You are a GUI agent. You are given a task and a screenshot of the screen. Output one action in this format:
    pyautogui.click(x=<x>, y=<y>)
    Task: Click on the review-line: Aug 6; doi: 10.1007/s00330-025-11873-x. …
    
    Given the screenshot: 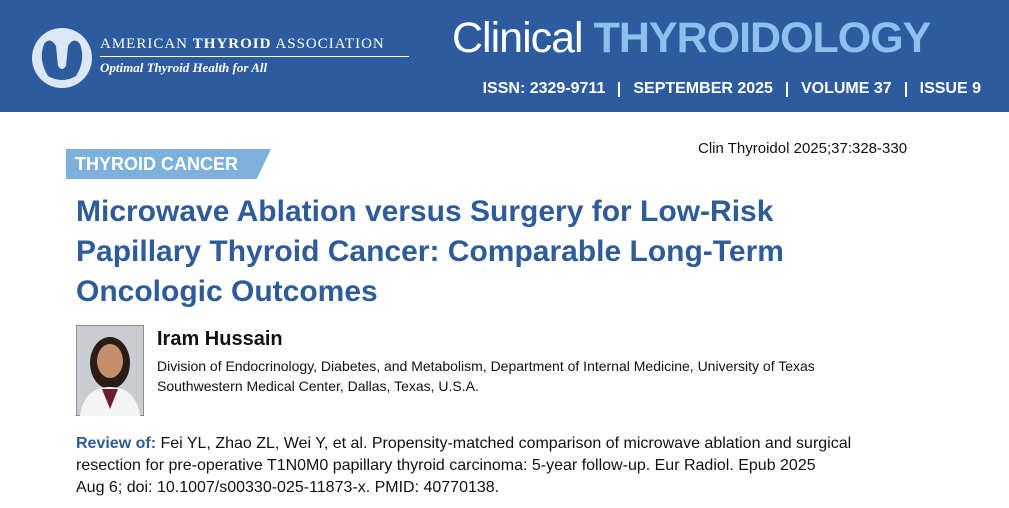 What is the action you would take?
    pyautogui.click(x=463, y=488)
    